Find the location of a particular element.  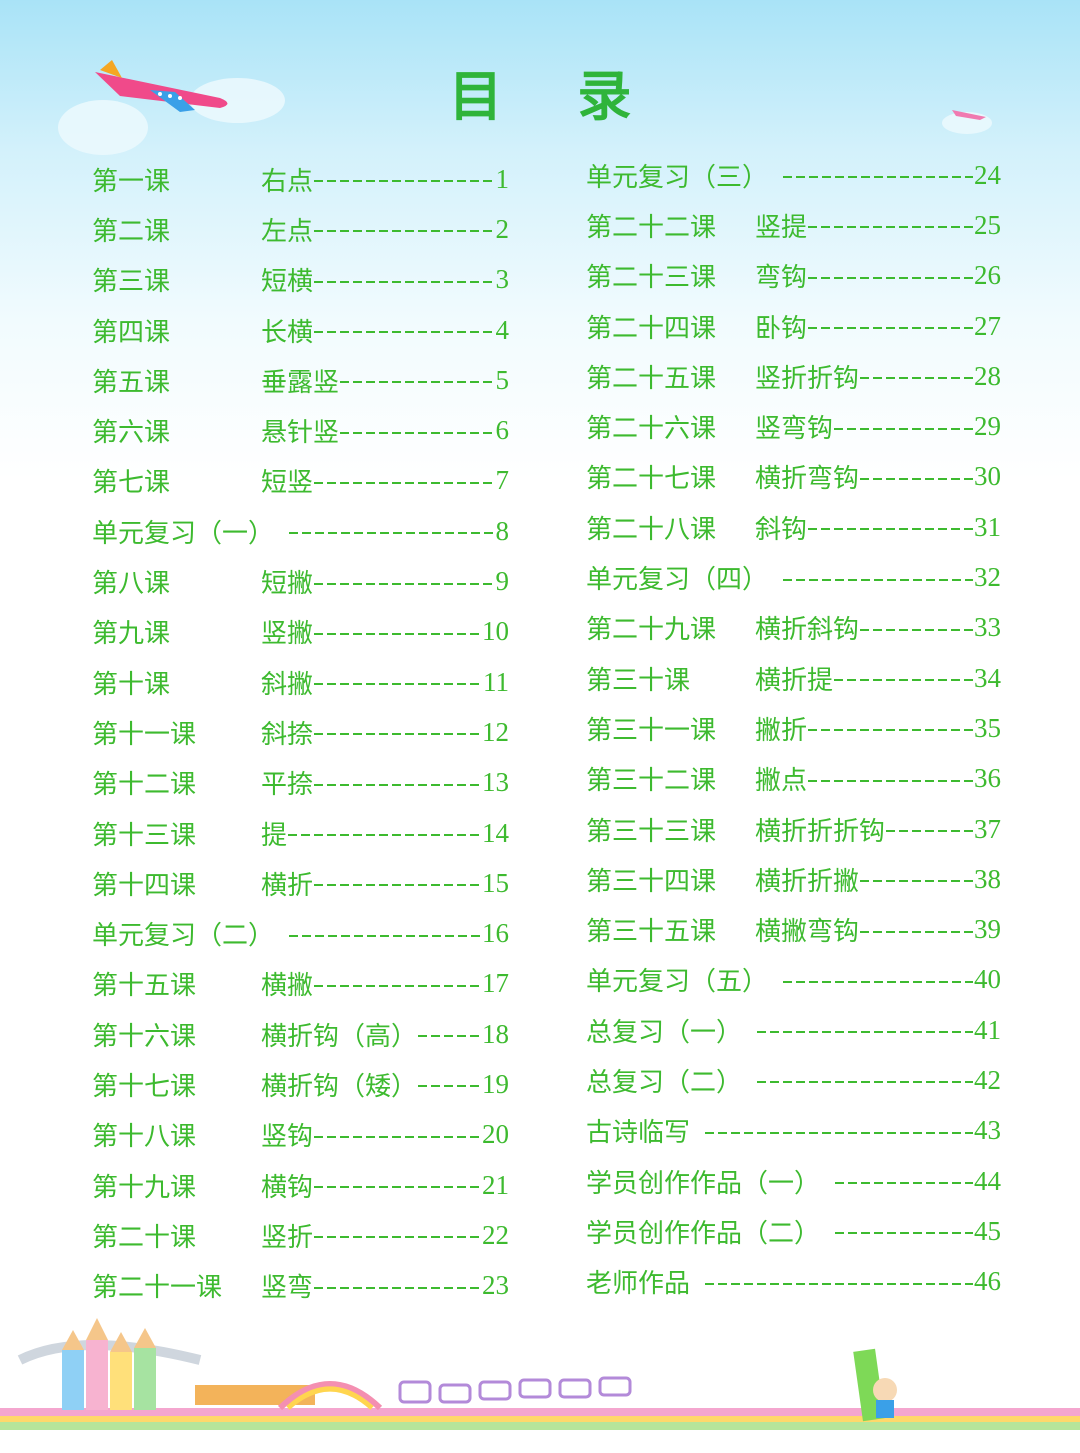

toc-page-number: 27 is located at coordinates (987, 325).